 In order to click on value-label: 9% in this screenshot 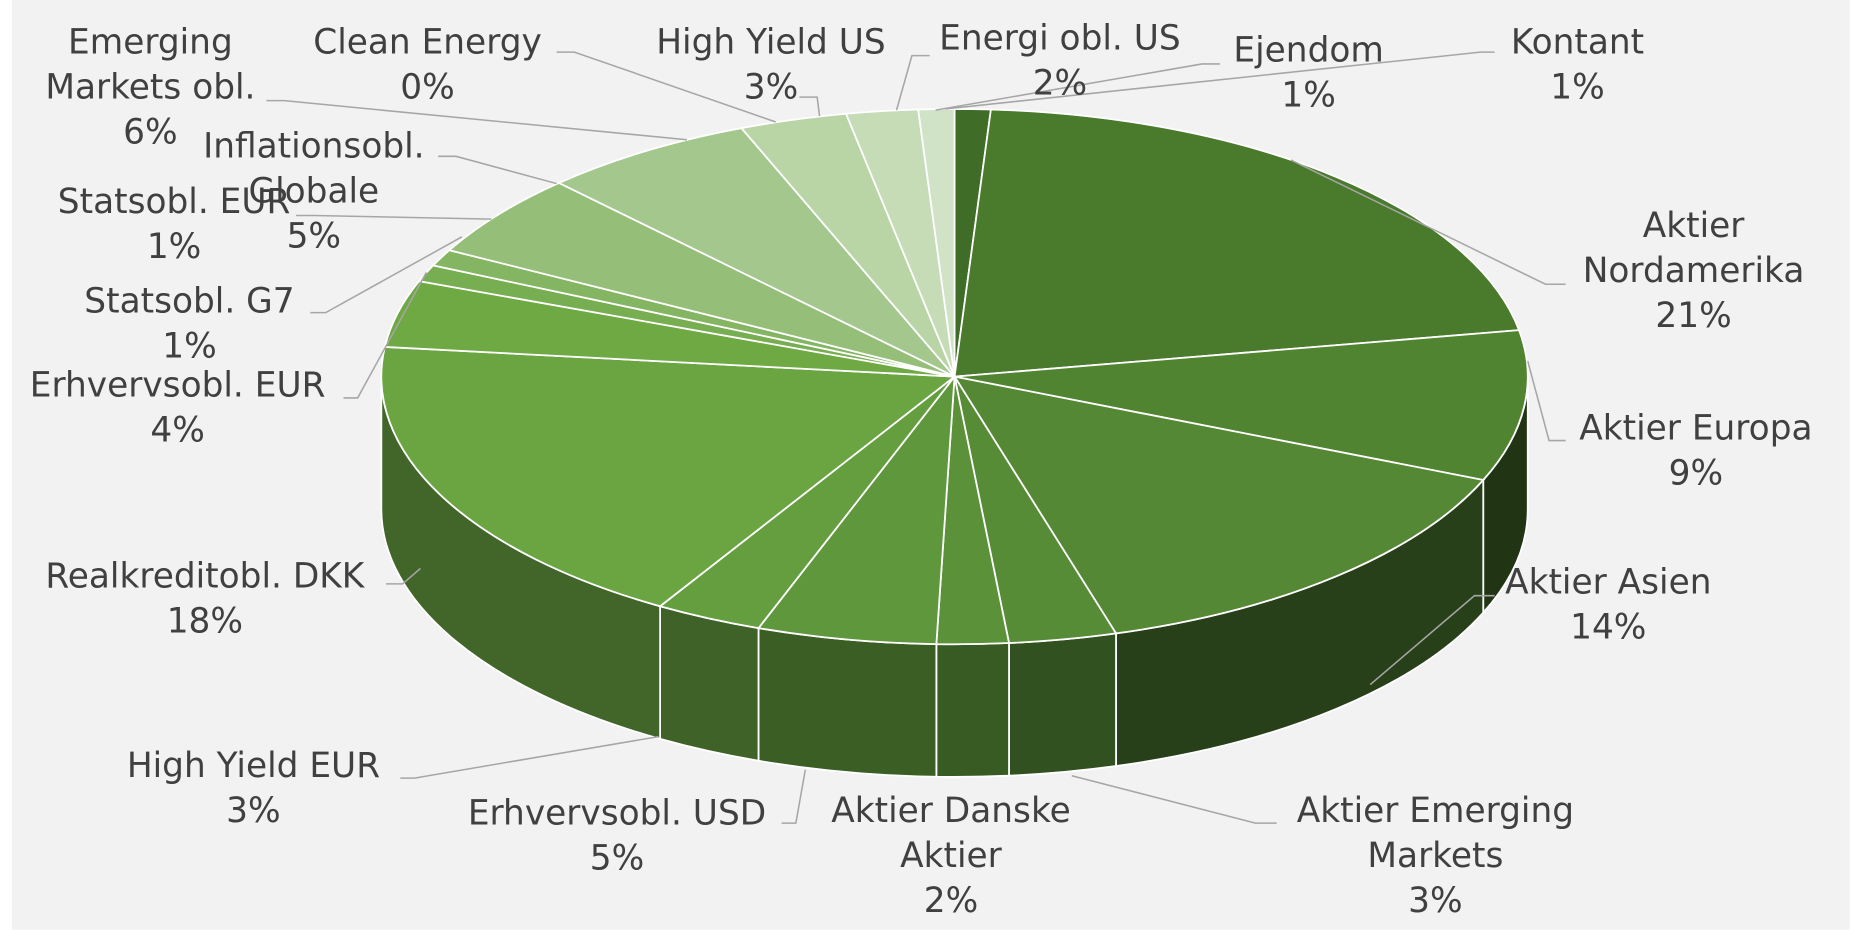, I will do `click(1696, 472)`.